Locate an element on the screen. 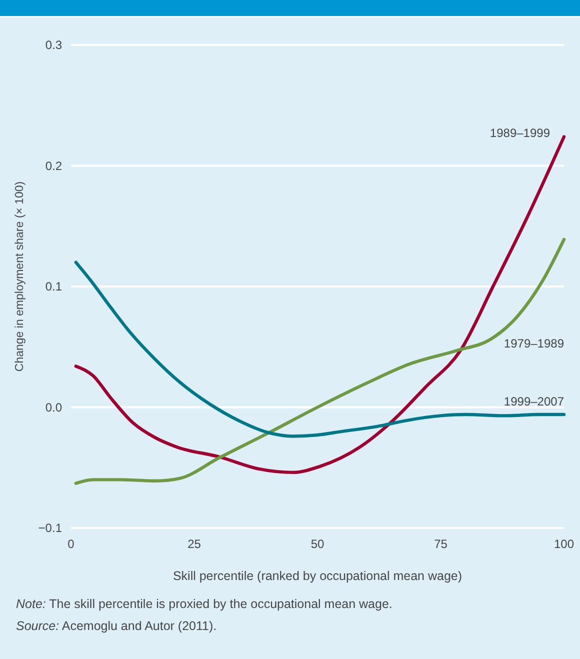 This screenshot has height=659, width=580. y-tick-label: 0.2 is located at coordinates (53, 165).